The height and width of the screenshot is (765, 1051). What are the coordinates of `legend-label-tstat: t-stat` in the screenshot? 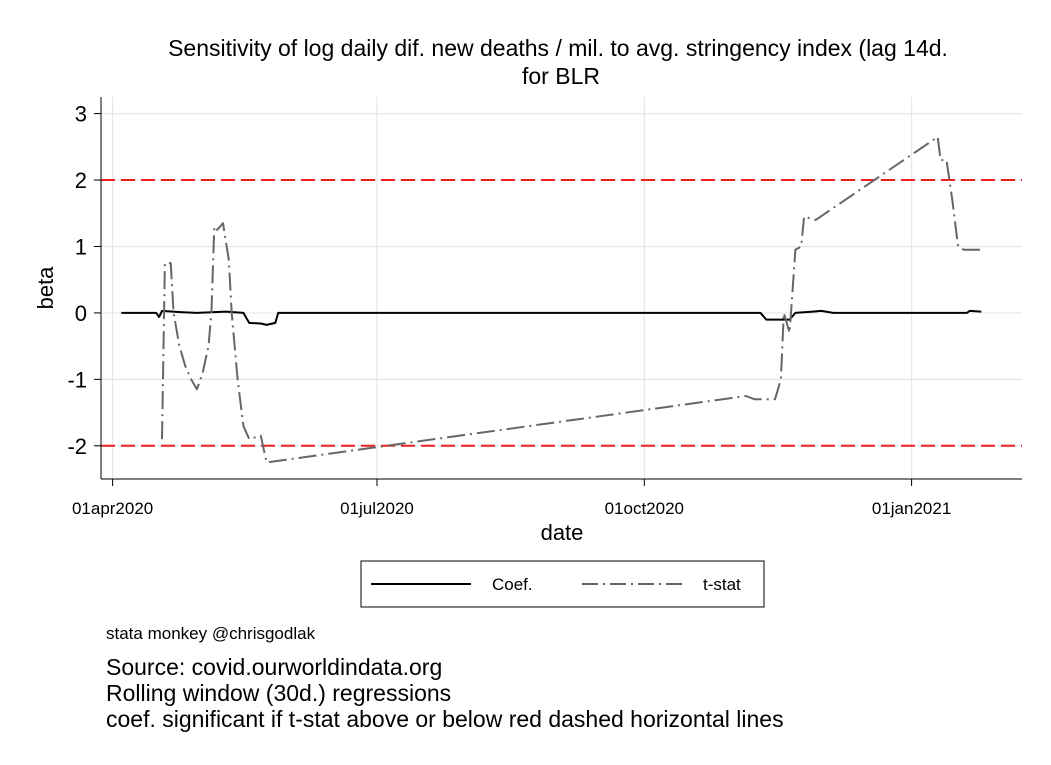 It's located at (722, 584).